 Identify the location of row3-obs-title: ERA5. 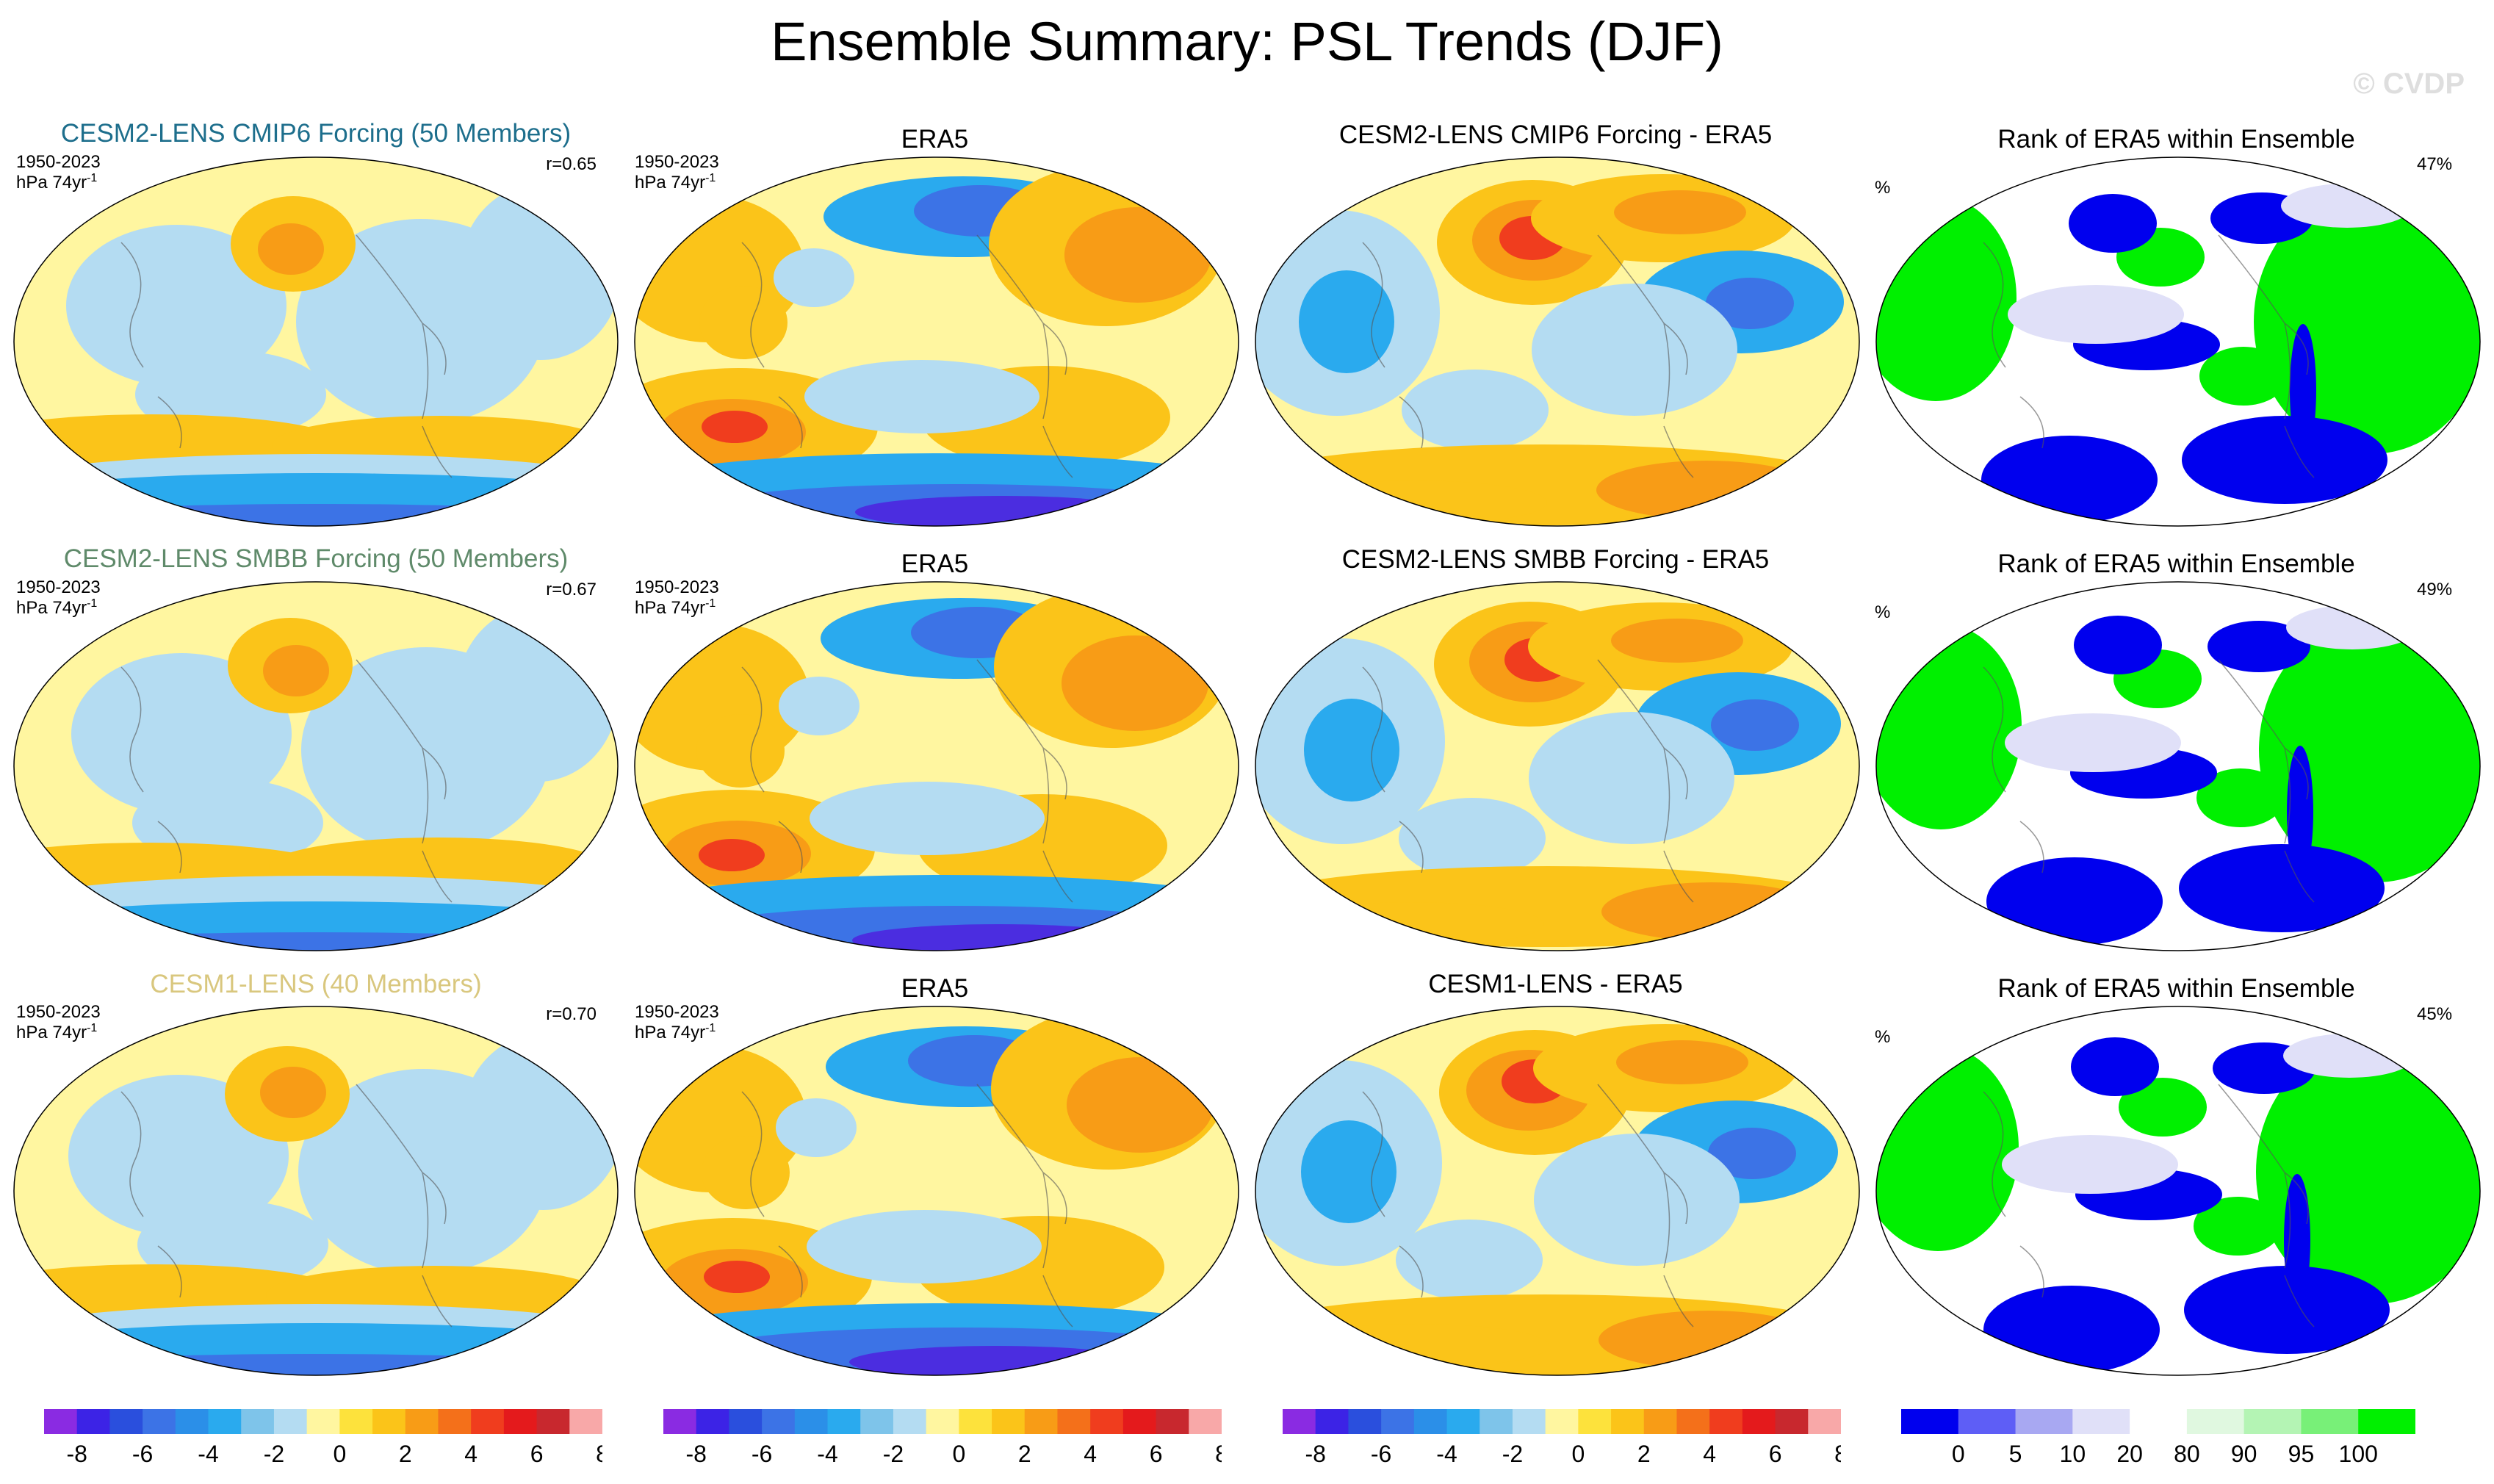
(935, 989).